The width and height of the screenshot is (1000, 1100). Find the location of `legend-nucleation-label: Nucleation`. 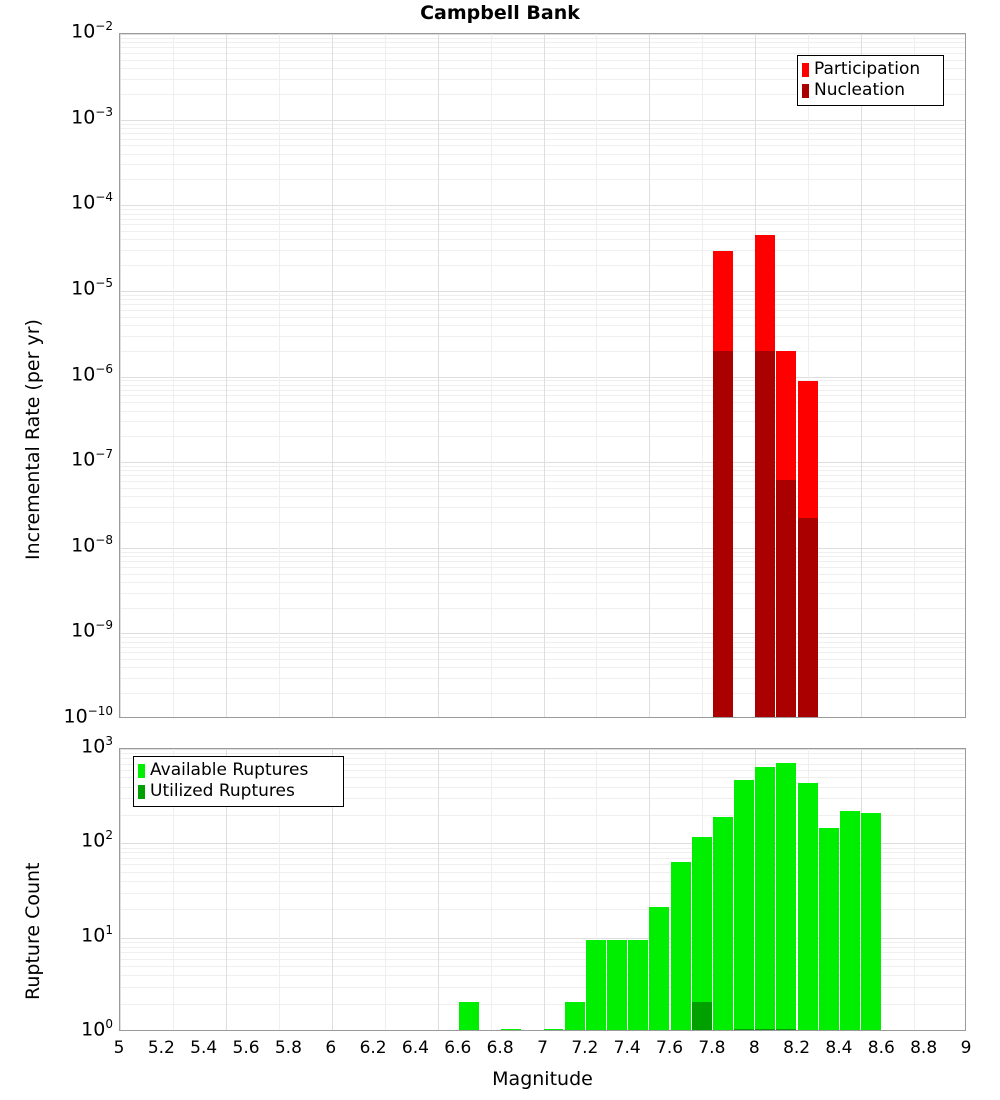

legend-nucleation-label: Nucleation is located at coordinates (860, 90).